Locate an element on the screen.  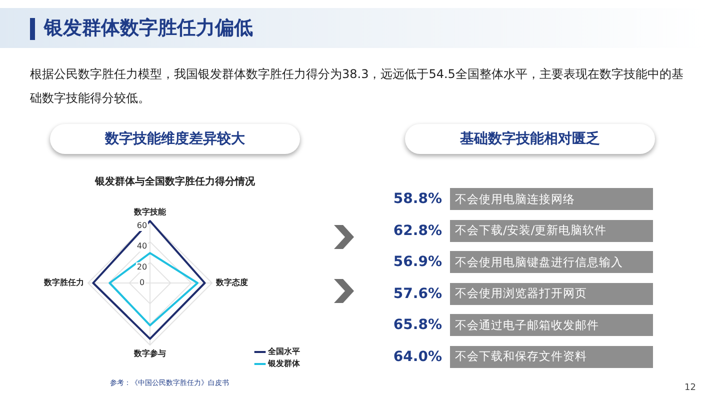
category-label: 不会通过电子邮箱收发邮件 is located at coordinates (551, 325).